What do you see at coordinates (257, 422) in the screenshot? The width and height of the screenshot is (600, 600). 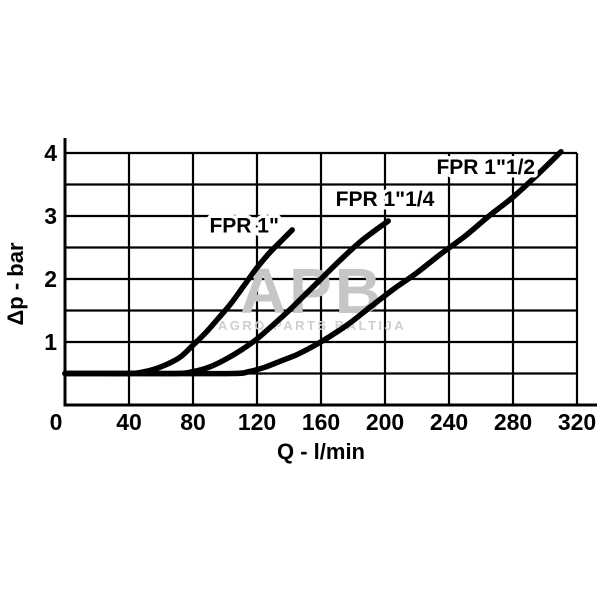 I see `x-tick-label: 120` at bounding box center [257, 422].